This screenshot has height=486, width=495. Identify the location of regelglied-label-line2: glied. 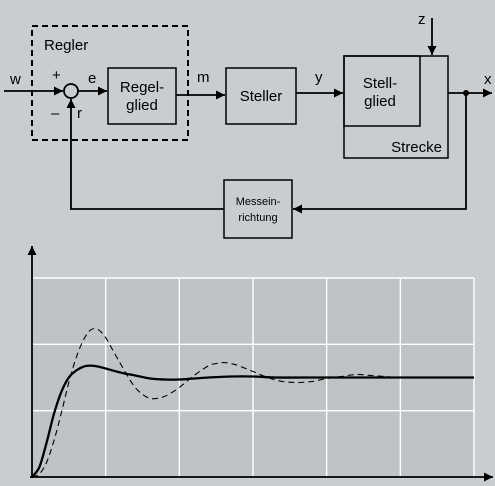
(142, 105).